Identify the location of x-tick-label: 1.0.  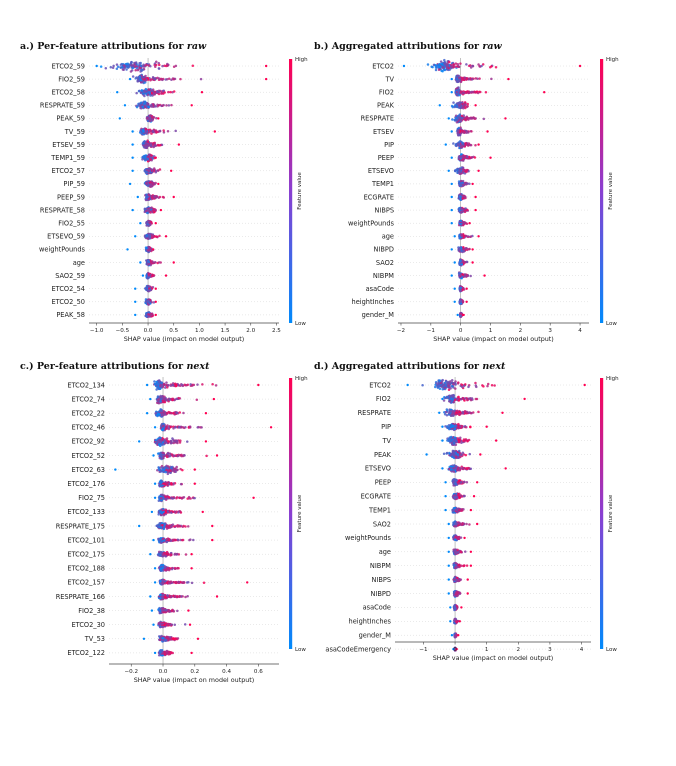
(199, 331).